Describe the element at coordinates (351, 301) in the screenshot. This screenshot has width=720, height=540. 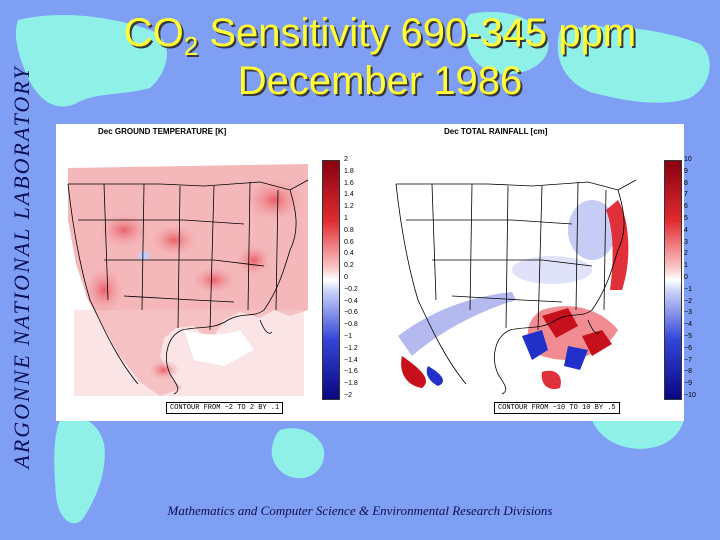
I see `colorbar-tick-label: −0.4` at that location.